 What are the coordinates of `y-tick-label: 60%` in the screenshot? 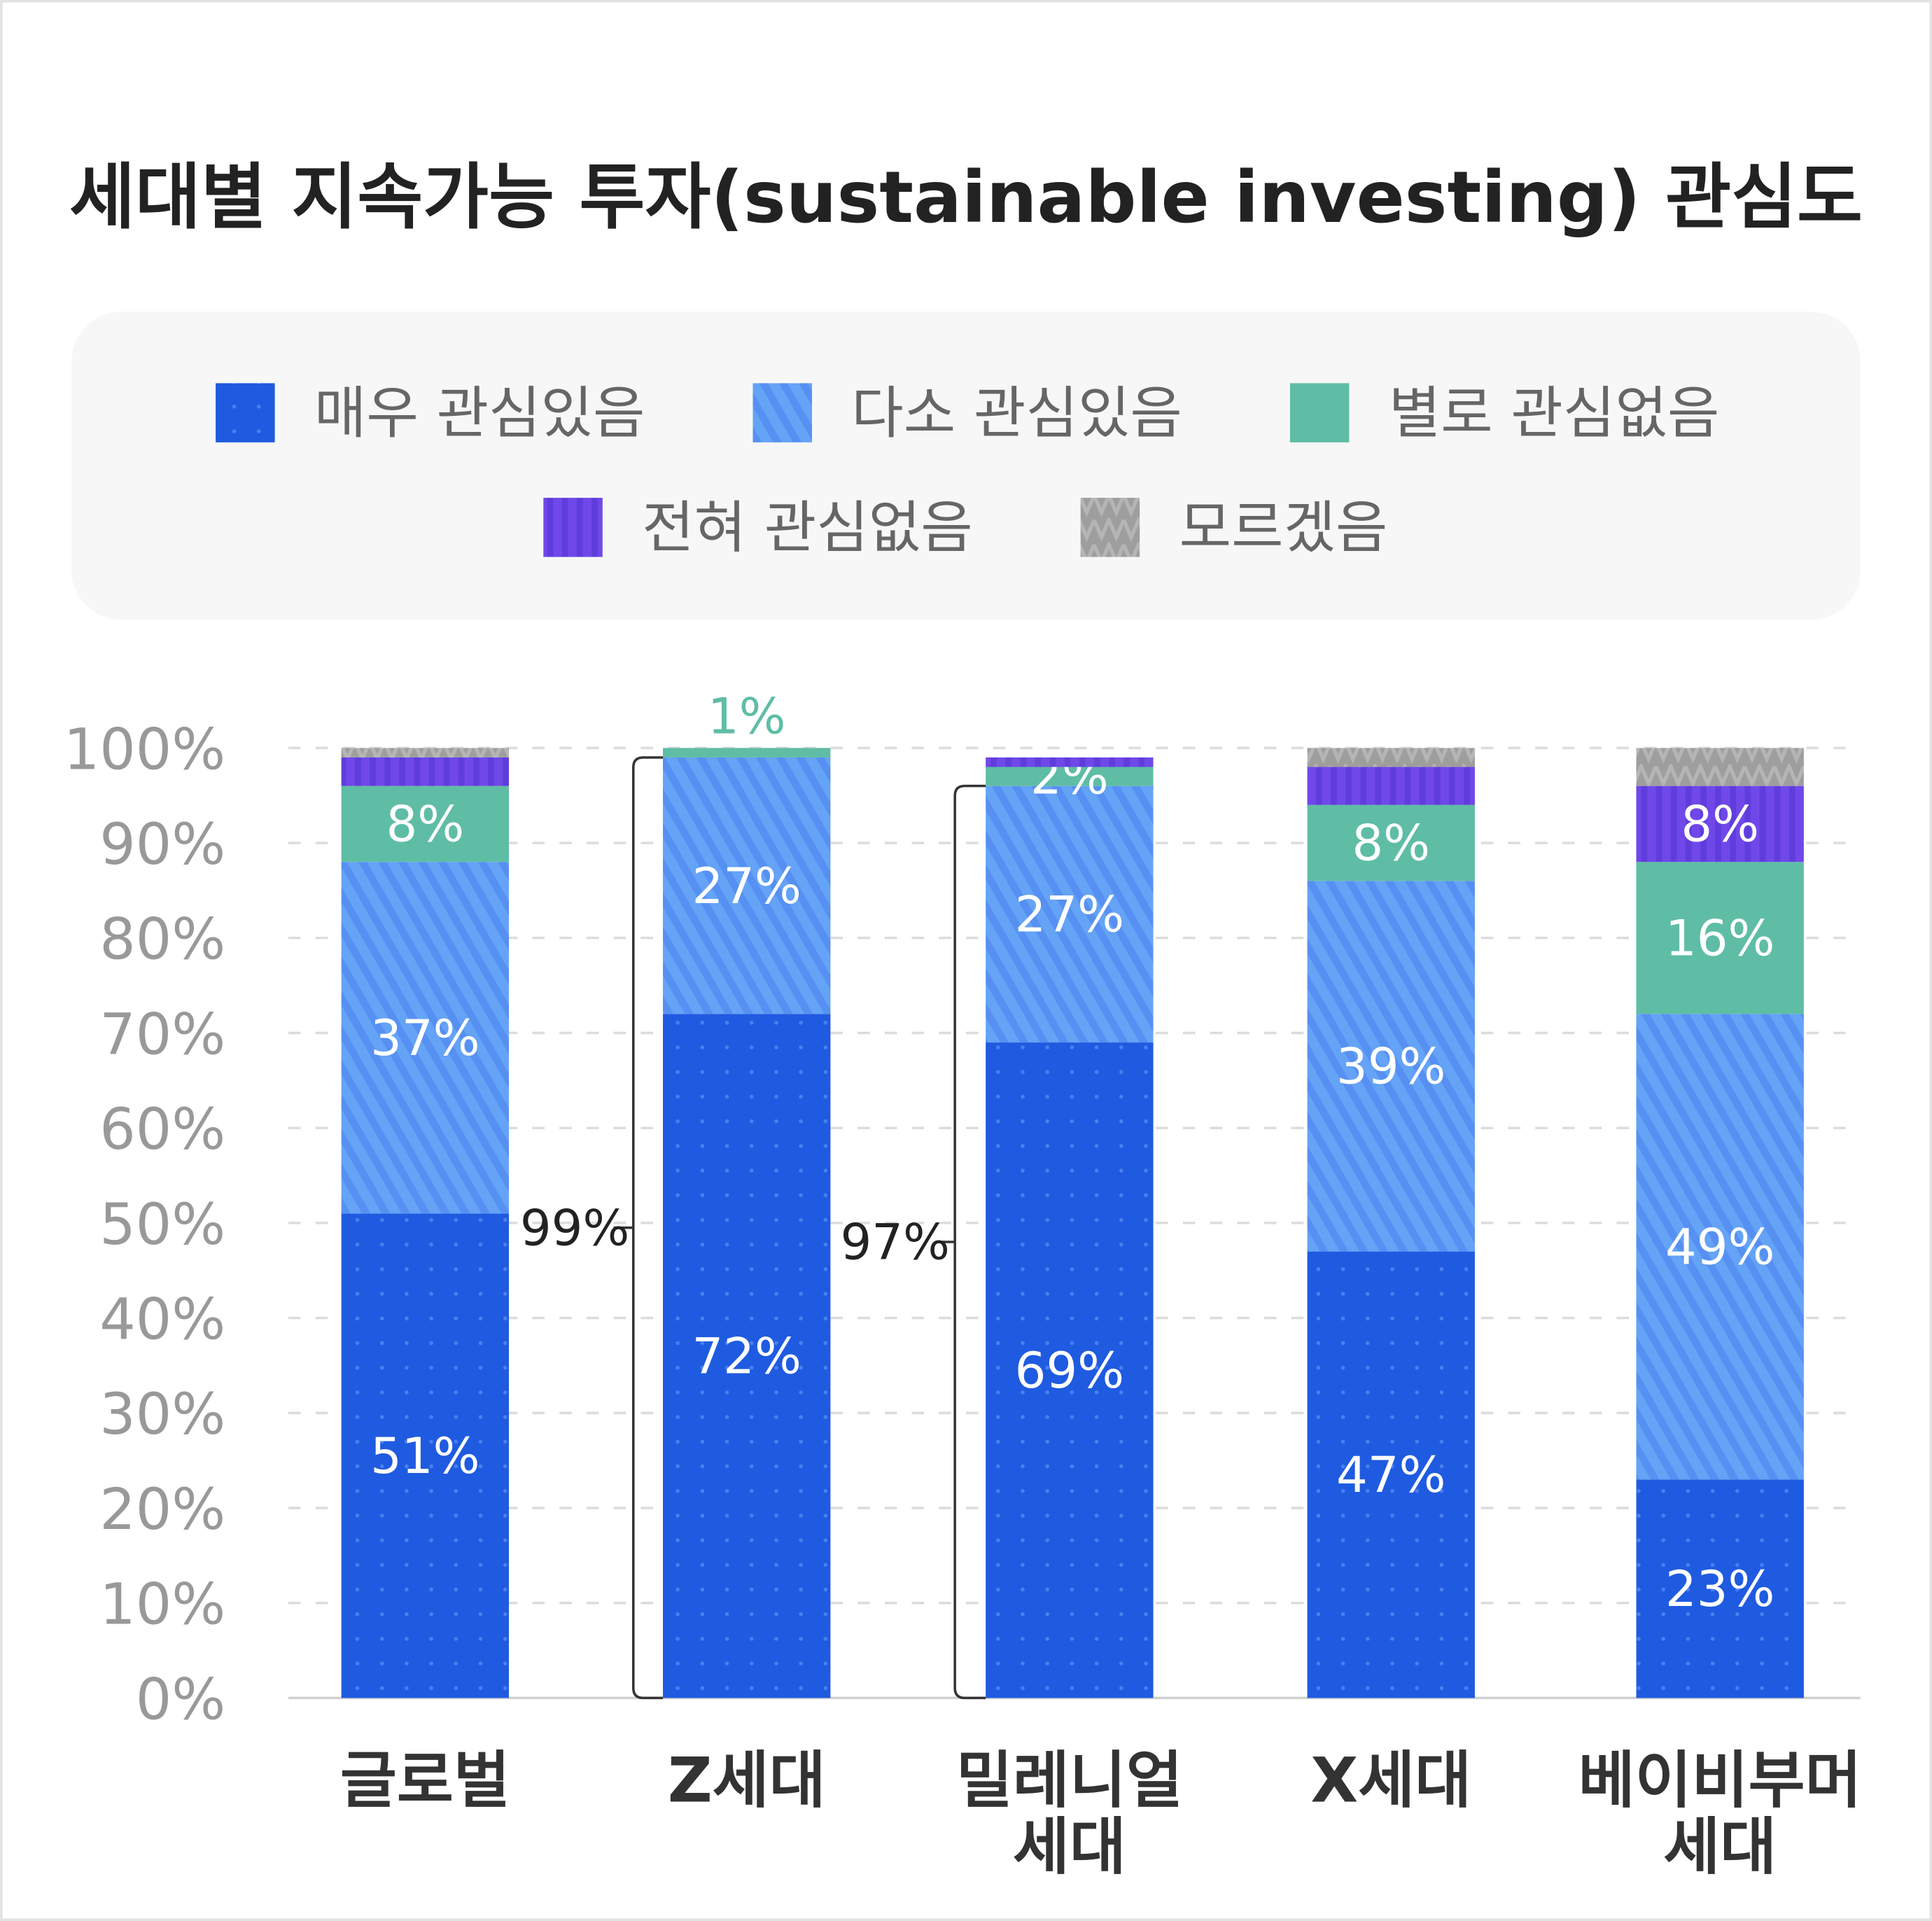 It's located at (162, 1130).